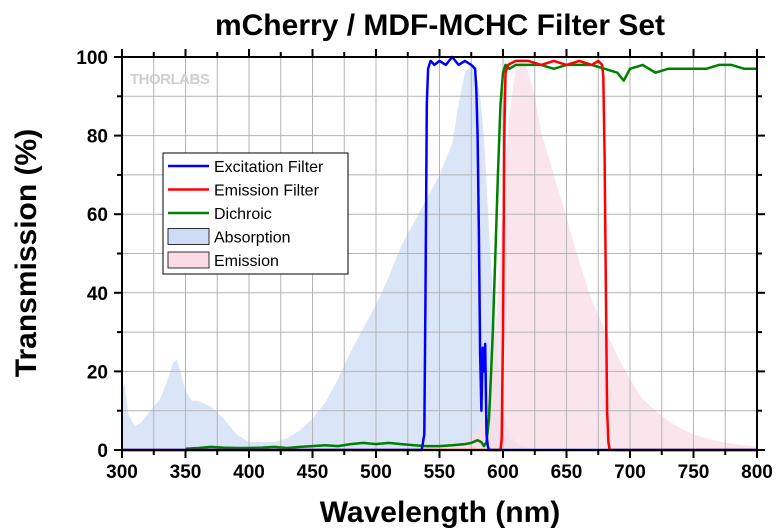 The width and height of the screenshot is (780, 532). Describe the element at coordinates (376, 472) in the screenshot. I see `x-tick-label: 500` at that location.